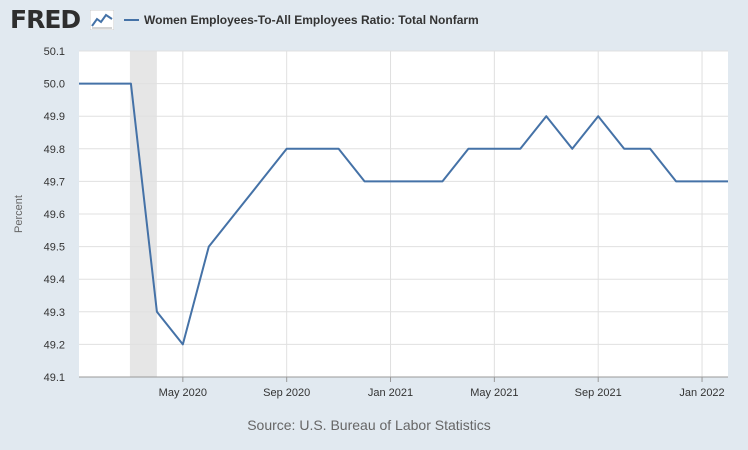 The width and height of the screenshot is (748, 450). I want to click on x-tick-label: Jan 2021, so click(390, 393).